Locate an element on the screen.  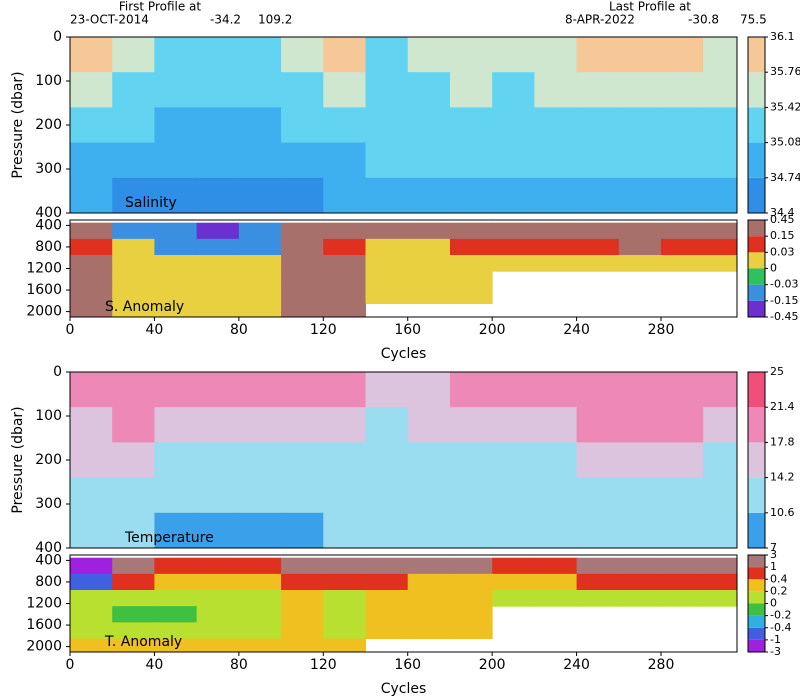
colorbar-label: 0.2 is located at coordinates (779, 590).